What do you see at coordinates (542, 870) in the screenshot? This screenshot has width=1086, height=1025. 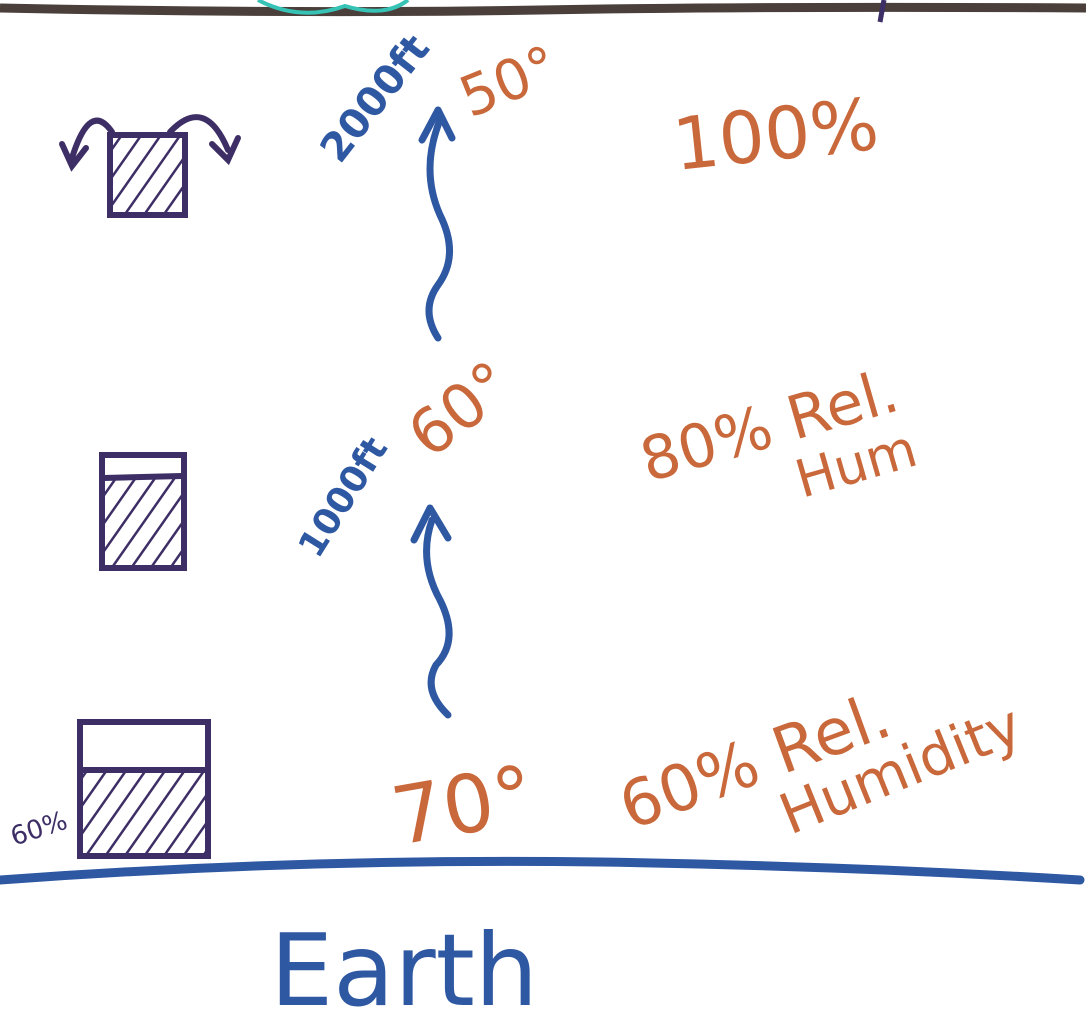 I see `ground-line` at bounding box center [542, 870].